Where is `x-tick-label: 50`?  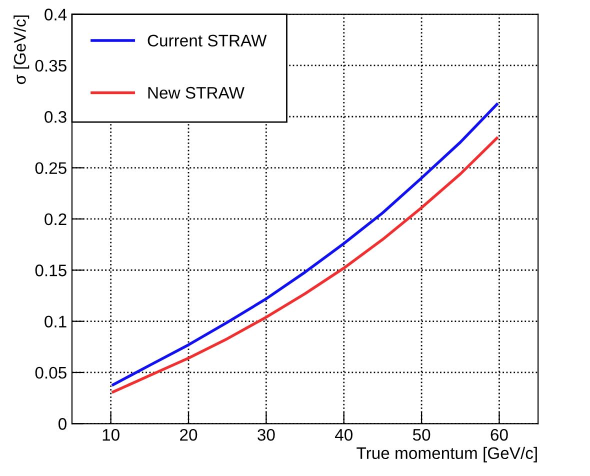 x-tick-label: 50 is located at coordinates (421, 434).